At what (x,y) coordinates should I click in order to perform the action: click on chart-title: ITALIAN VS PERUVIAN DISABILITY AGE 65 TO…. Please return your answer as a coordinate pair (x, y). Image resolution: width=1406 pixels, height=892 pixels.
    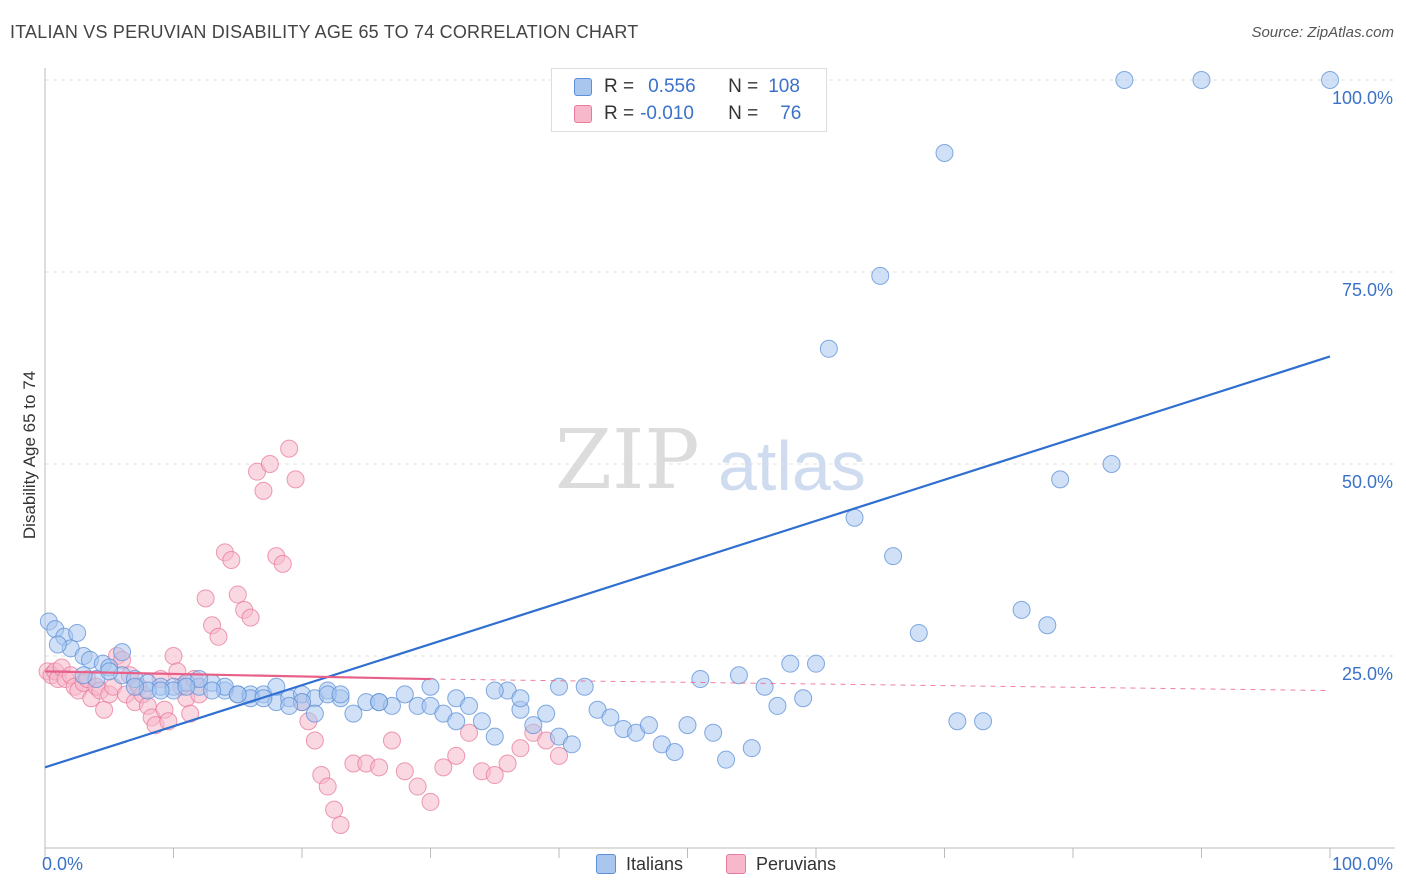
    Looking at the image, I should click on (324, 32).